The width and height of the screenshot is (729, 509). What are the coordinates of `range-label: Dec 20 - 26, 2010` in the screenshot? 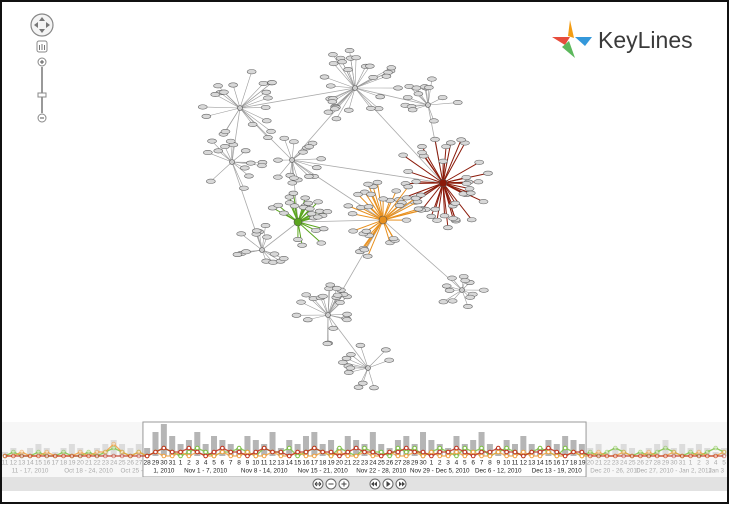 It's located at (615, 471).